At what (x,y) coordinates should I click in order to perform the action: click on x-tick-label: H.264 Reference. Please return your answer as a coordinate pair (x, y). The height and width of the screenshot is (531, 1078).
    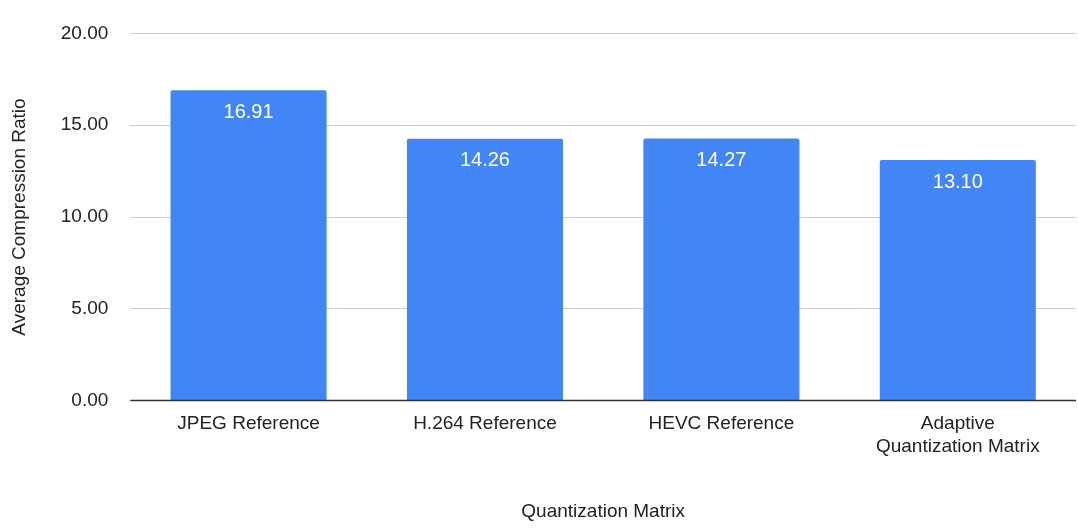
    Looking at the image, I should click on (485, 423).